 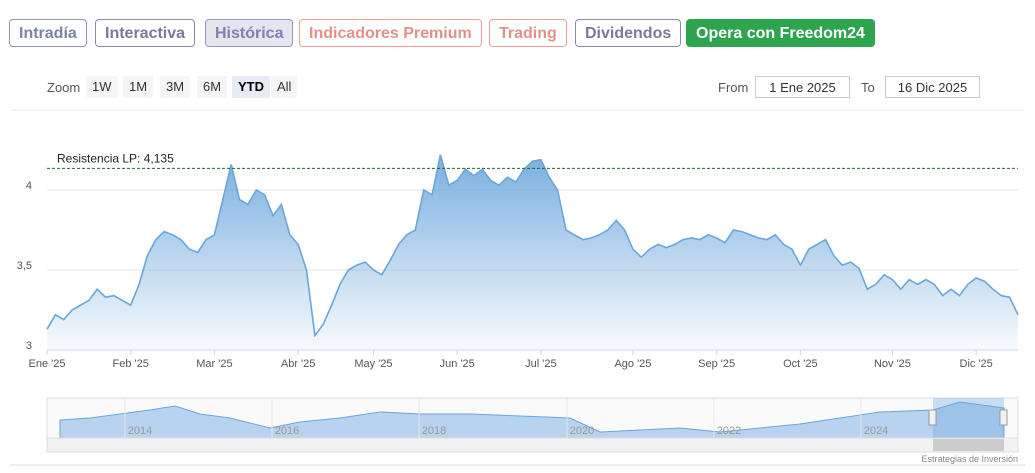 I want to click on zoom-label: Zoom, so click(x=64, y=87).